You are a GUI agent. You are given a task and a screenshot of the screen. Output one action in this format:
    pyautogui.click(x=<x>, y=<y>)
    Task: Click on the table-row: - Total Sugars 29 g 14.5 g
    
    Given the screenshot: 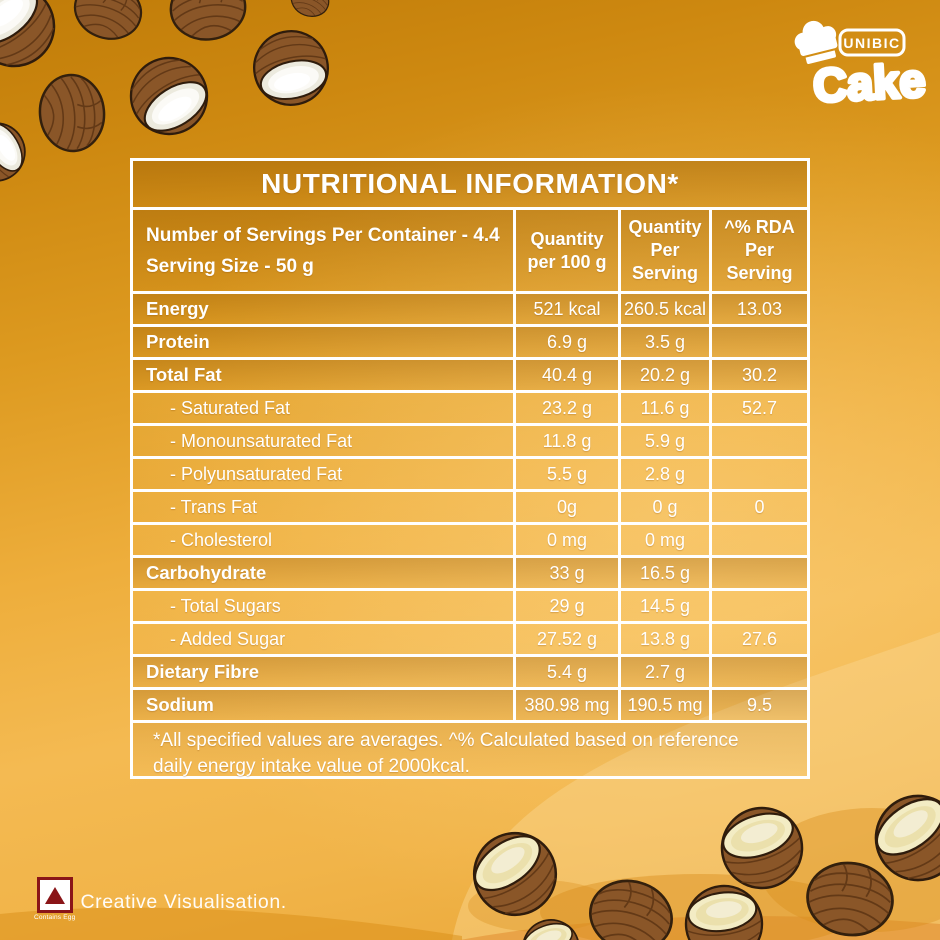 What is the action you would take?
    pyautogui.click(x=470, y=604)
    